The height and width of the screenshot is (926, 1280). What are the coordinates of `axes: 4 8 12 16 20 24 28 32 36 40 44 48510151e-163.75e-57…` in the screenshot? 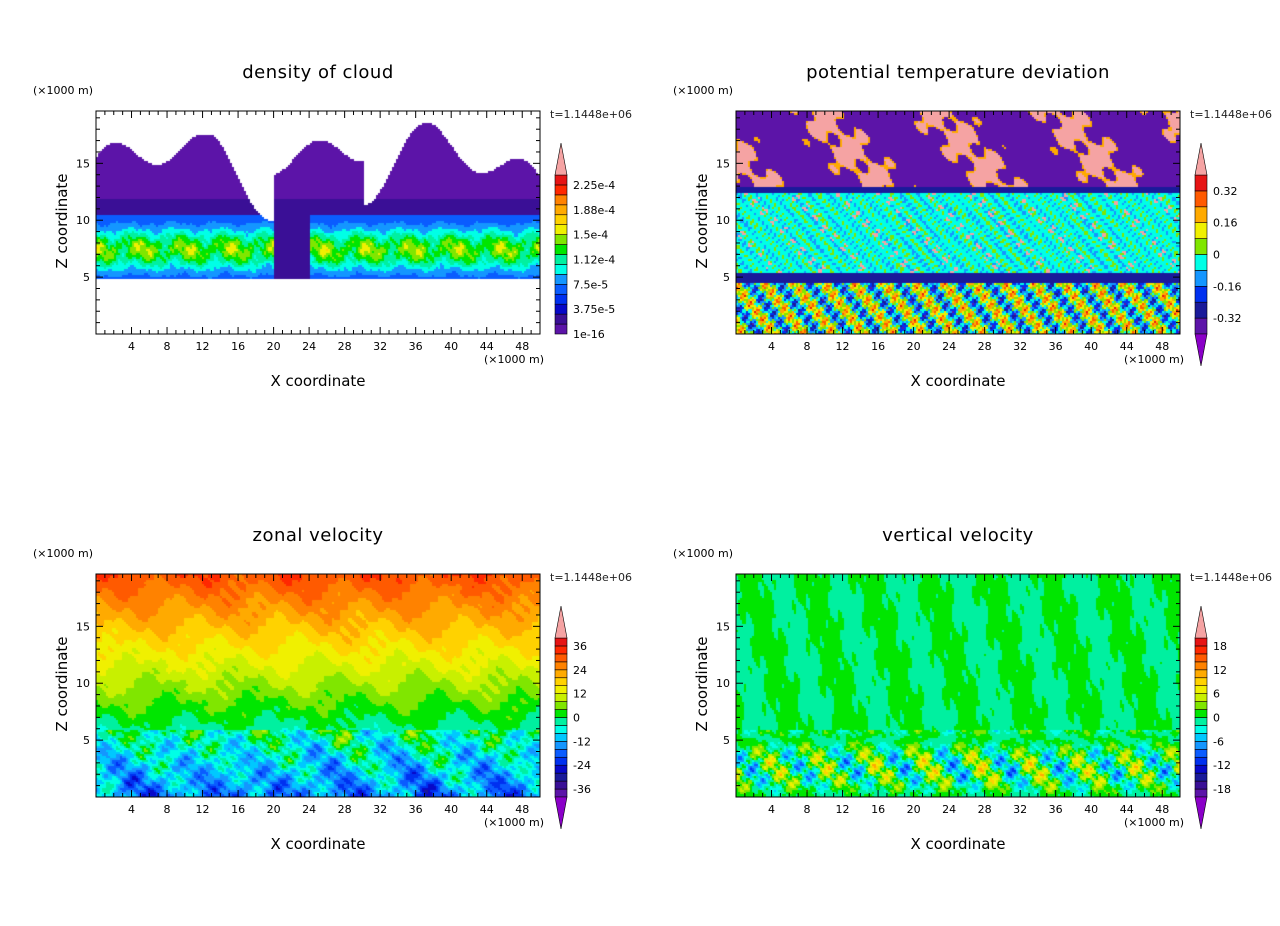 It's located at (345, 231).